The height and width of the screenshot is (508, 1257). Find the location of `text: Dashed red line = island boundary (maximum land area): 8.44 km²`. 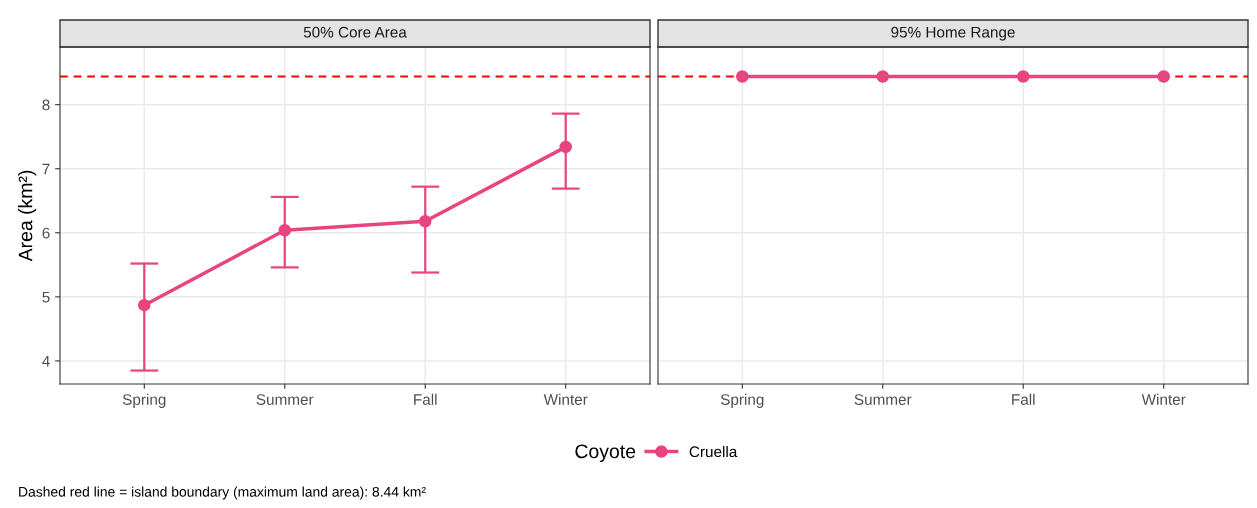

text: Dashed red line = island boundary (maximum land area): 8.44 km² is located at coordinates (222, 493).